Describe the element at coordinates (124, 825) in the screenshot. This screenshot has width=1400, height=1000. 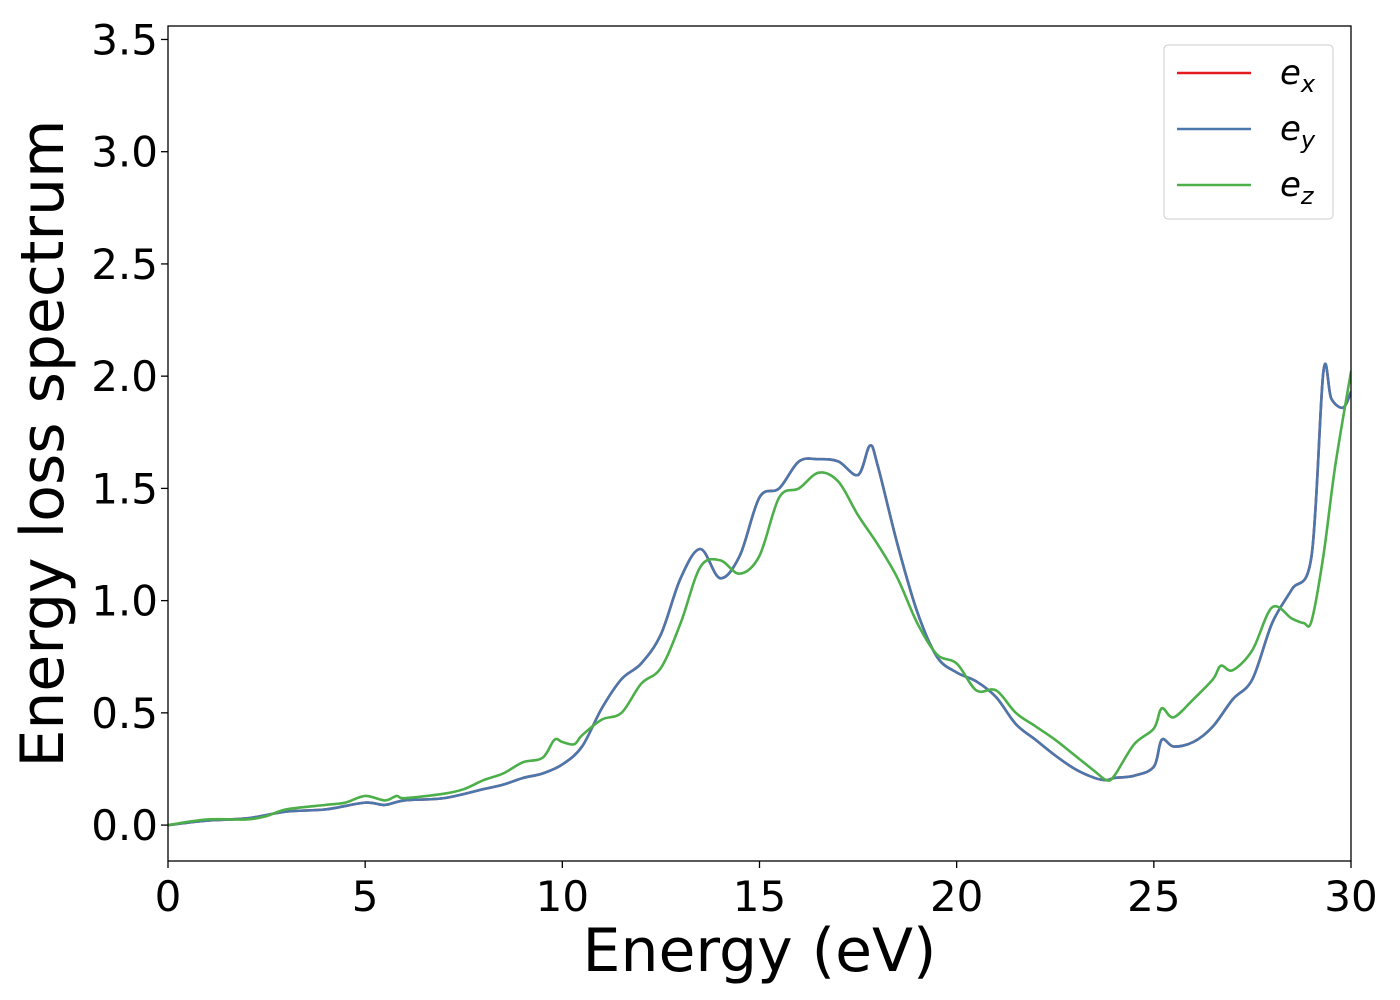
I see `y-tick-label: 0.0` at that location.